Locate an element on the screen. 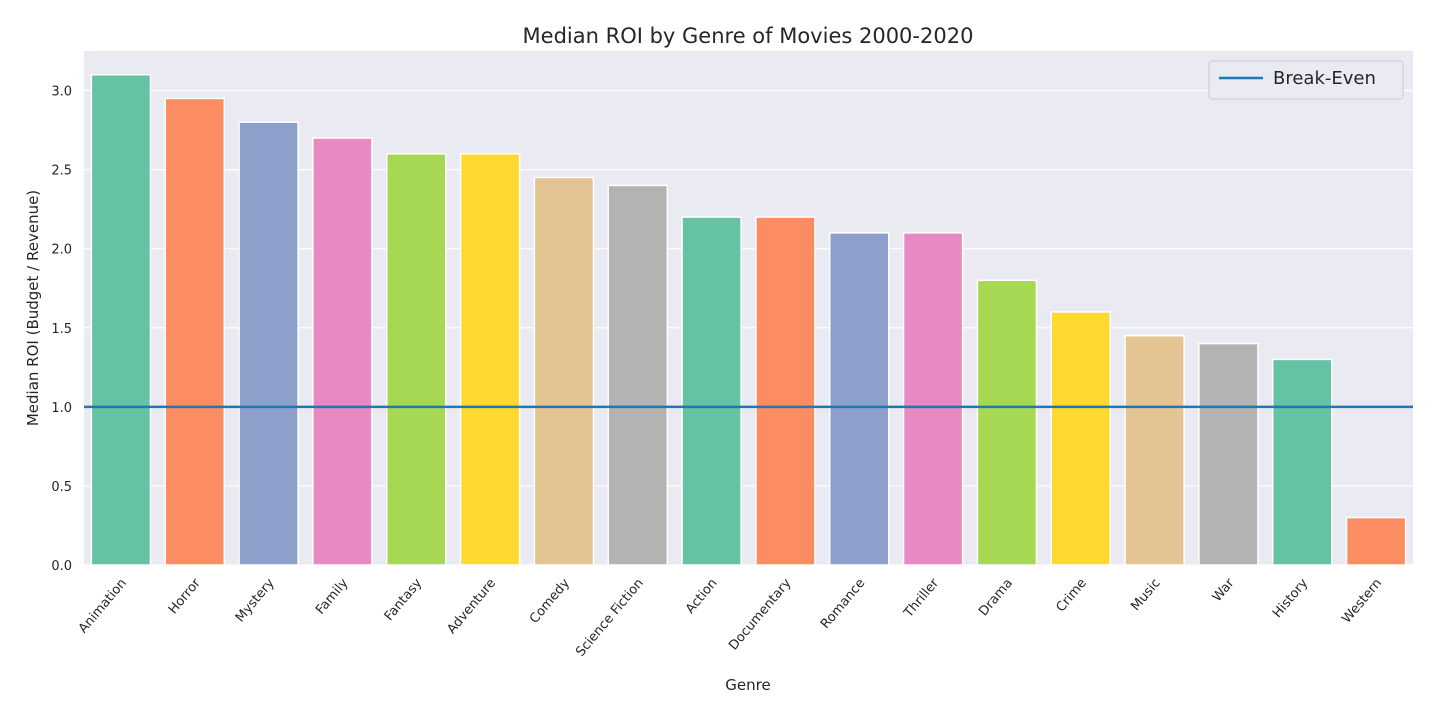 The width and height of the screenshot is (1440, 724). y-tick-label: 1.5 is located at coordinates (61, 329).